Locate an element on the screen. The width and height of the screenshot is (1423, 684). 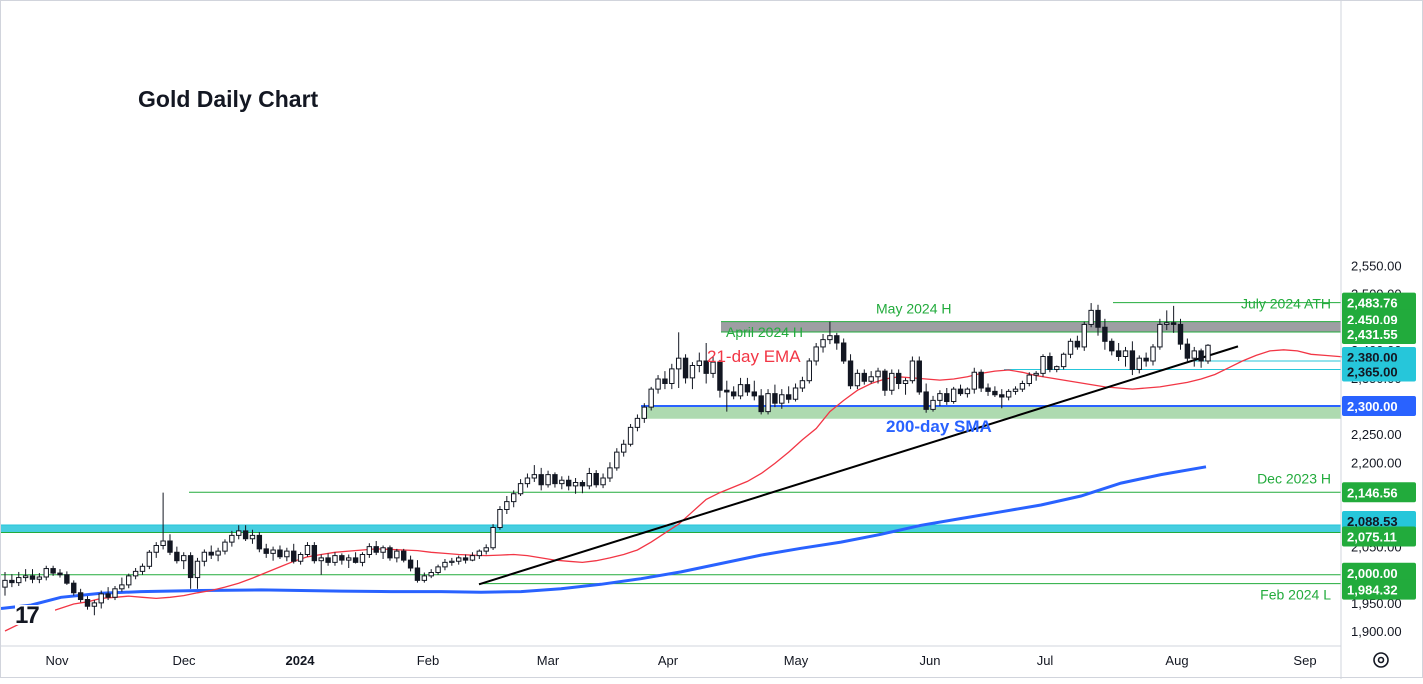
time-tick-9: Aug is located at coordinates (1176, 660).